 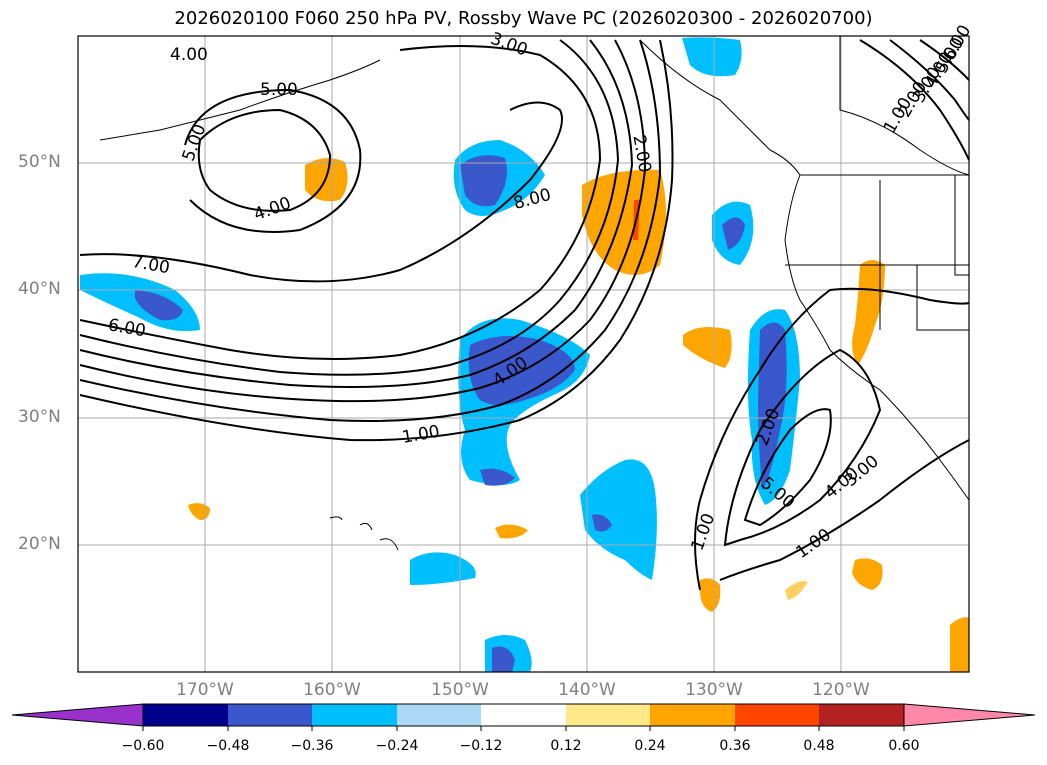 What do you see at coordinates (460, 690) in the screenshot?
I see `longitude-label: 150°W` at bounding box center [460, 690].